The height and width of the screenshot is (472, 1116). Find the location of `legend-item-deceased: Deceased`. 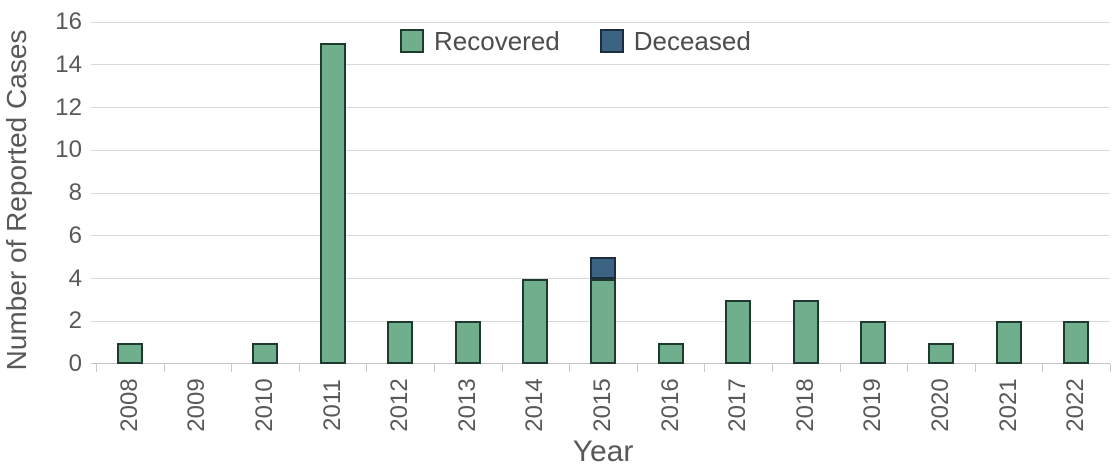

legend-item-deceased: Deceased is located at coordinates (675, 41).